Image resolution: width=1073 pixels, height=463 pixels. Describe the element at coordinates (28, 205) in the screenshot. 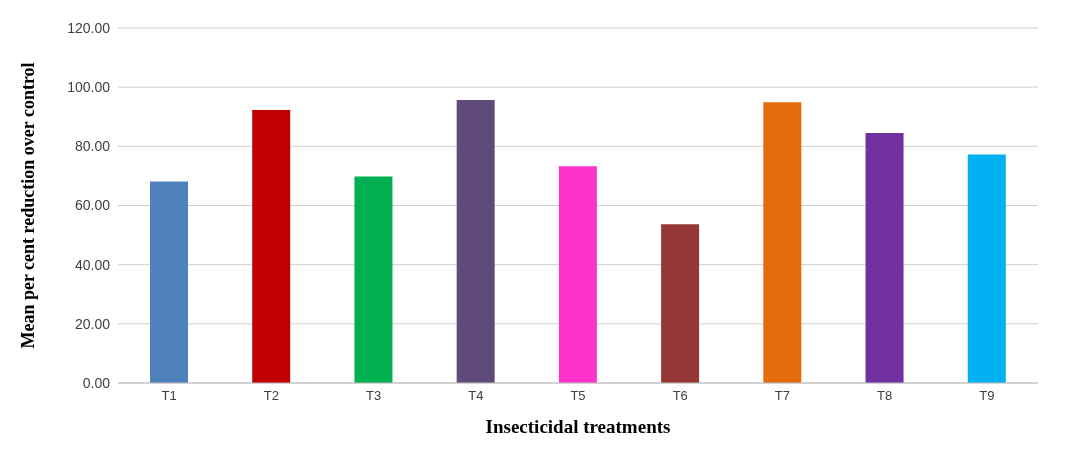

I see `y-axis-title: Mean per cent reduction over control` at that location.